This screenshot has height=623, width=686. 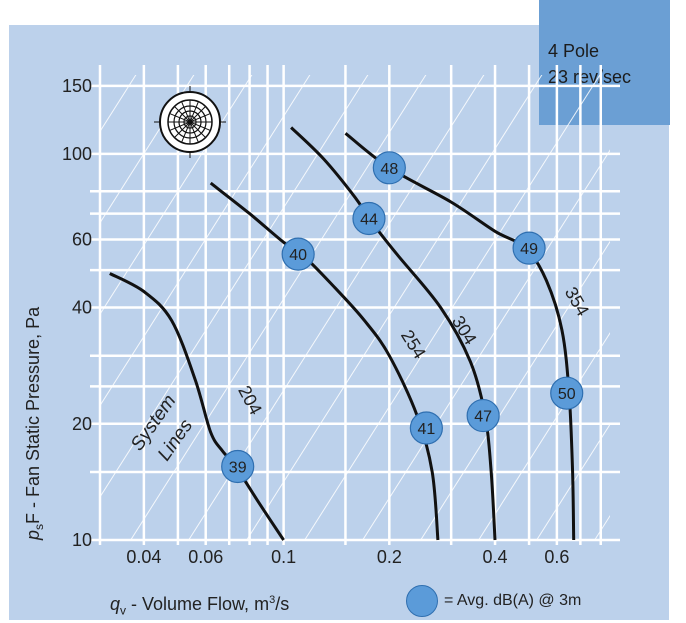 What do you see at coordinates (283, 557) in the screenshot?
I see `x-tick-label: 0.1` at bounding box center [283, 557].